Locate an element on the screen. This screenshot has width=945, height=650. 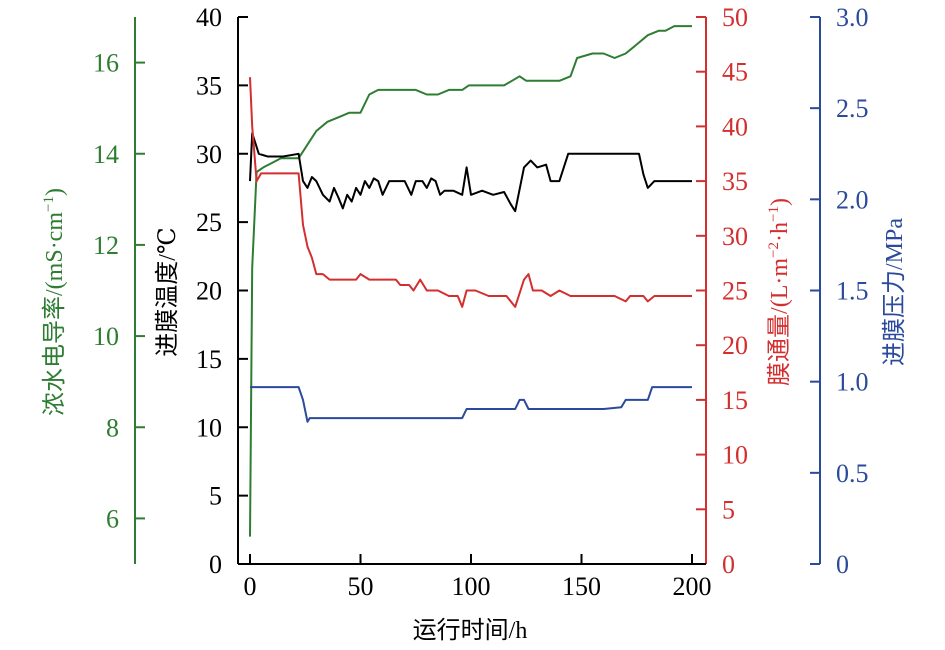
pressure-tick-label: 0.5 is located at coordinates (852, 473).